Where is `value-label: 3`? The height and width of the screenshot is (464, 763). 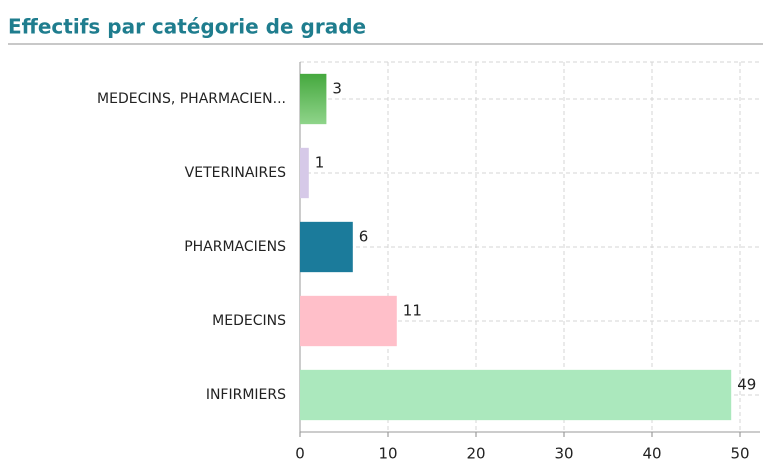 value-label: 3 is located at coordinates (337, 89).